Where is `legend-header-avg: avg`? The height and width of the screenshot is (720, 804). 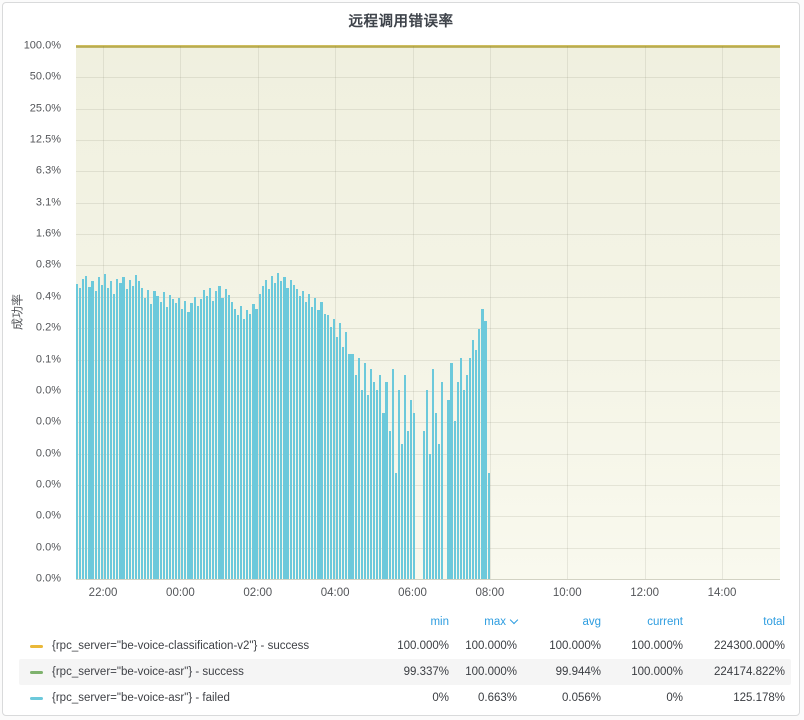 legend-header-avg: avg is located at coordinates (591, 622).